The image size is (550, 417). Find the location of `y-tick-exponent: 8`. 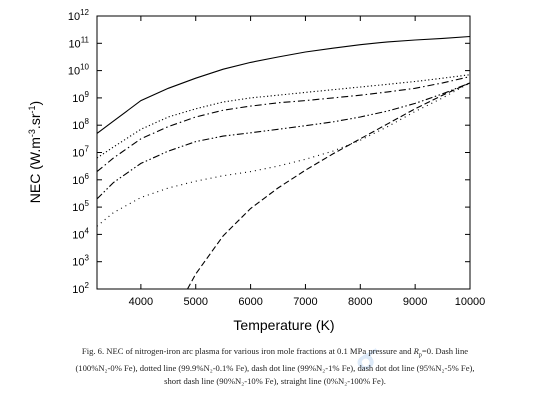

y-tick-exponent: 8 is located at coordinates (87, 121).